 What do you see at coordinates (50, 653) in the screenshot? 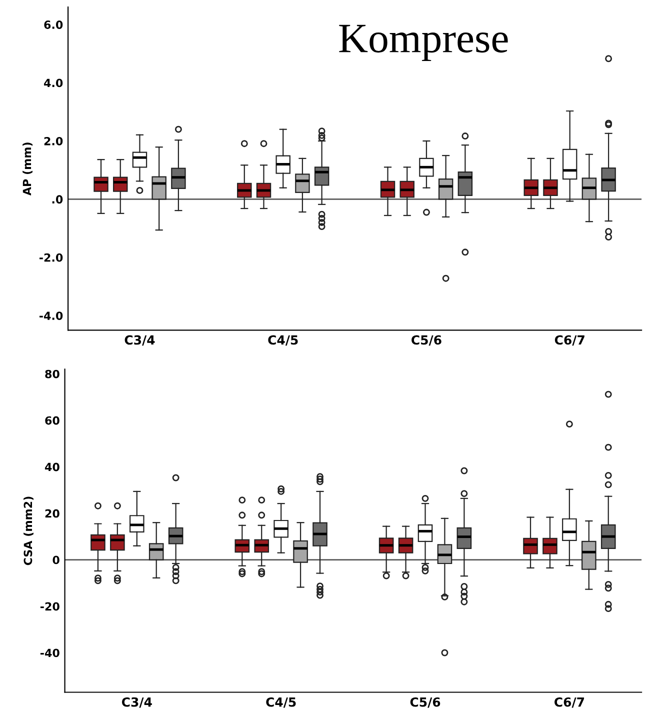
I see `y-tick-label: -40` at bounding box center [50, 653].